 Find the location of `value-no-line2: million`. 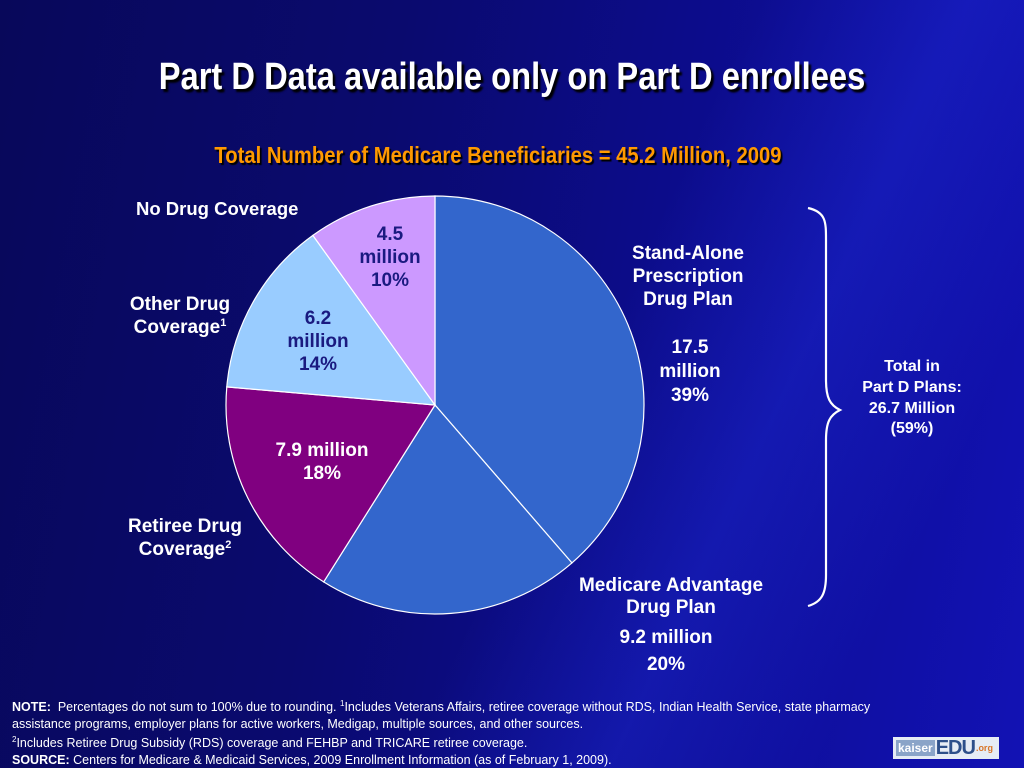

value-no-line2: million is located at coordinates (390, 257).